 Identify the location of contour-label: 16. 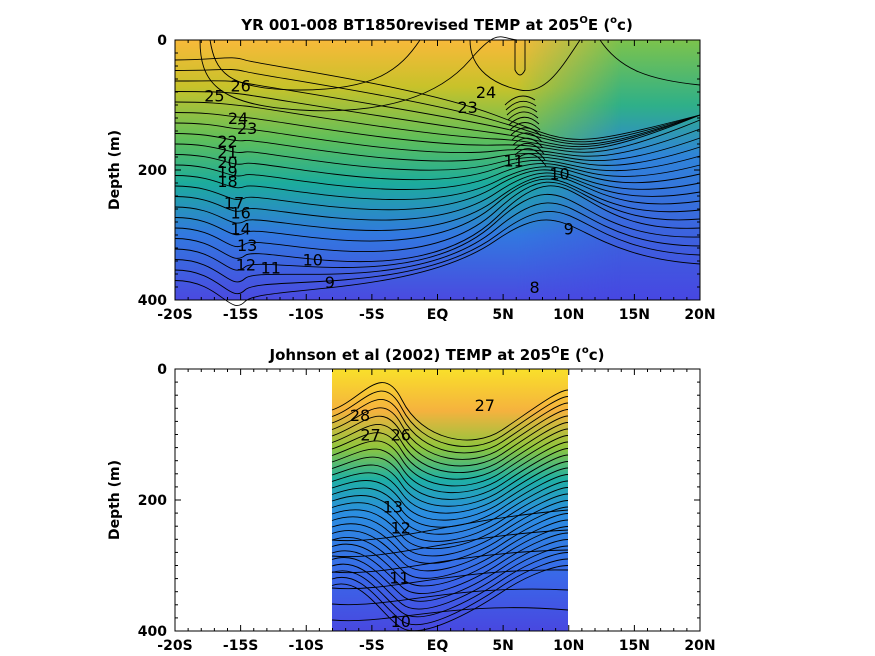
(240, 212).